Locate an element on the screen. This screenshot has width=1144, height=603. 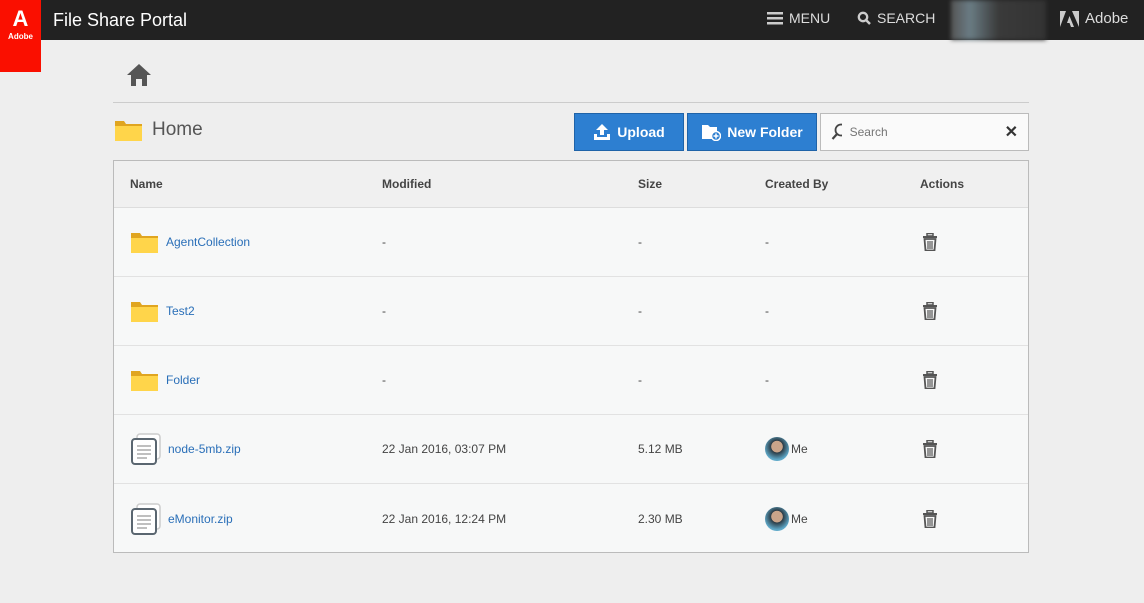
search-nav-button: SEARCH is located at coordinates (896, 18).